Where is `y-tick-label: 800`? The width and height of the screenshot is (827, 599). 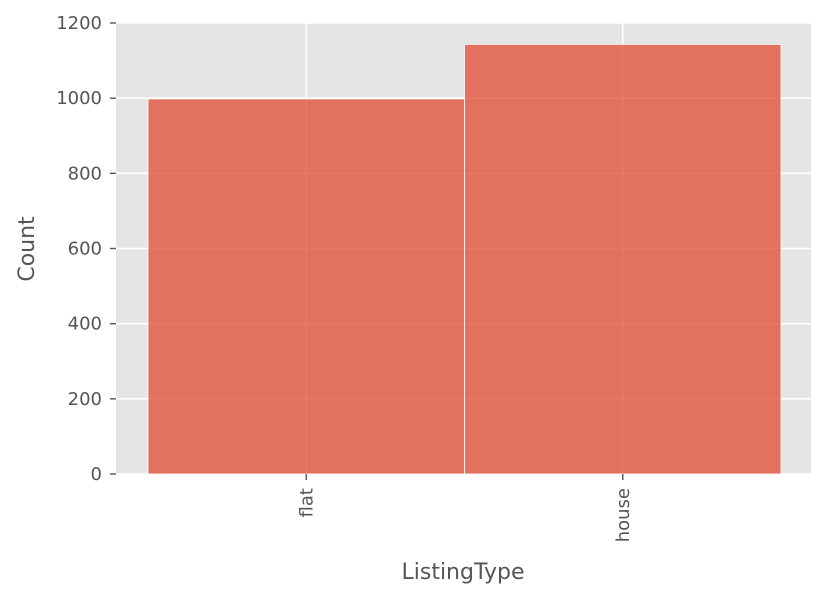 y-tick-label: 800 is located at coordinates (85, 173).